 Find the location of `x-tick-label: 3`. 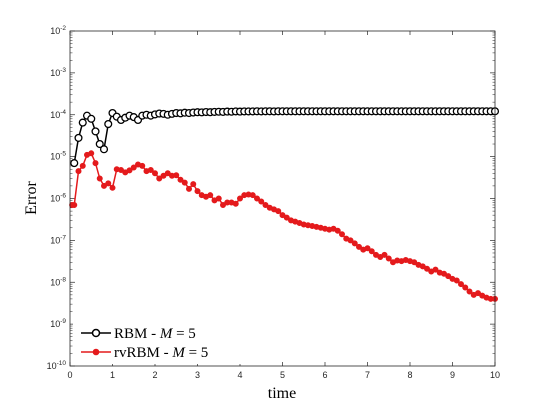

x-tick-label: 3 is located at coordinates (197, 375).